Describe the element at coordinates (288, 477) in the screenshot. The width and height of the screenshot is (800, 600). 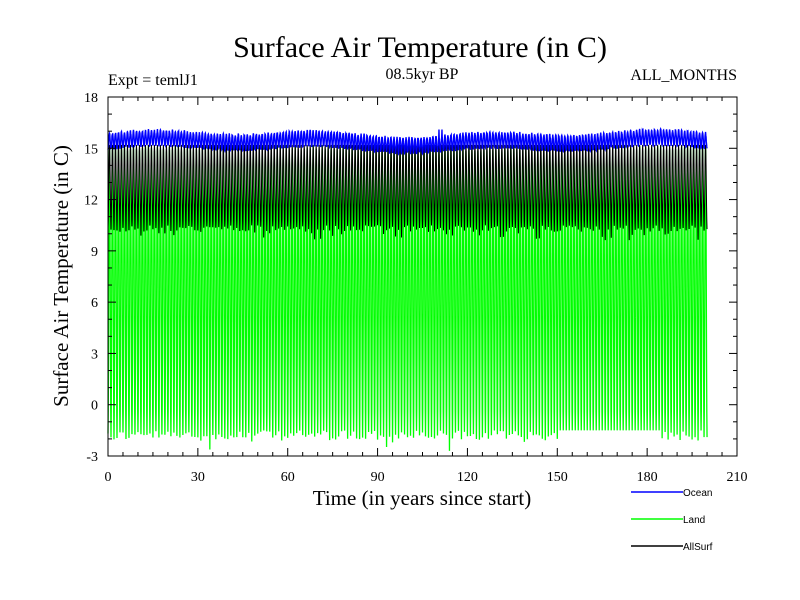
I see `x-tick-label: 60` at that location.